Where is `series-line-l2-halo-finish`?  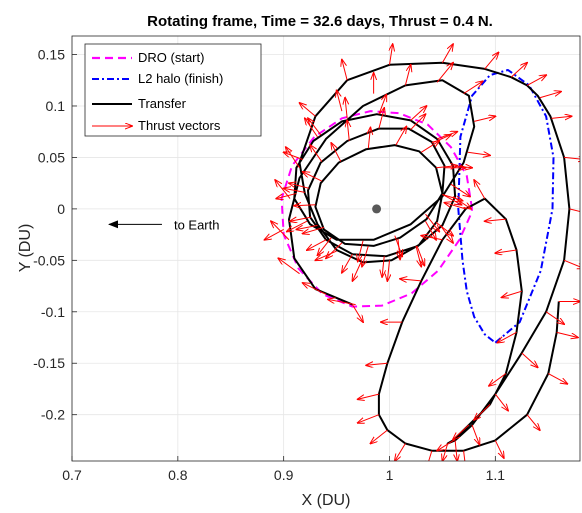 series-line-l2-halo-finish is located at coordinates (506, 206).